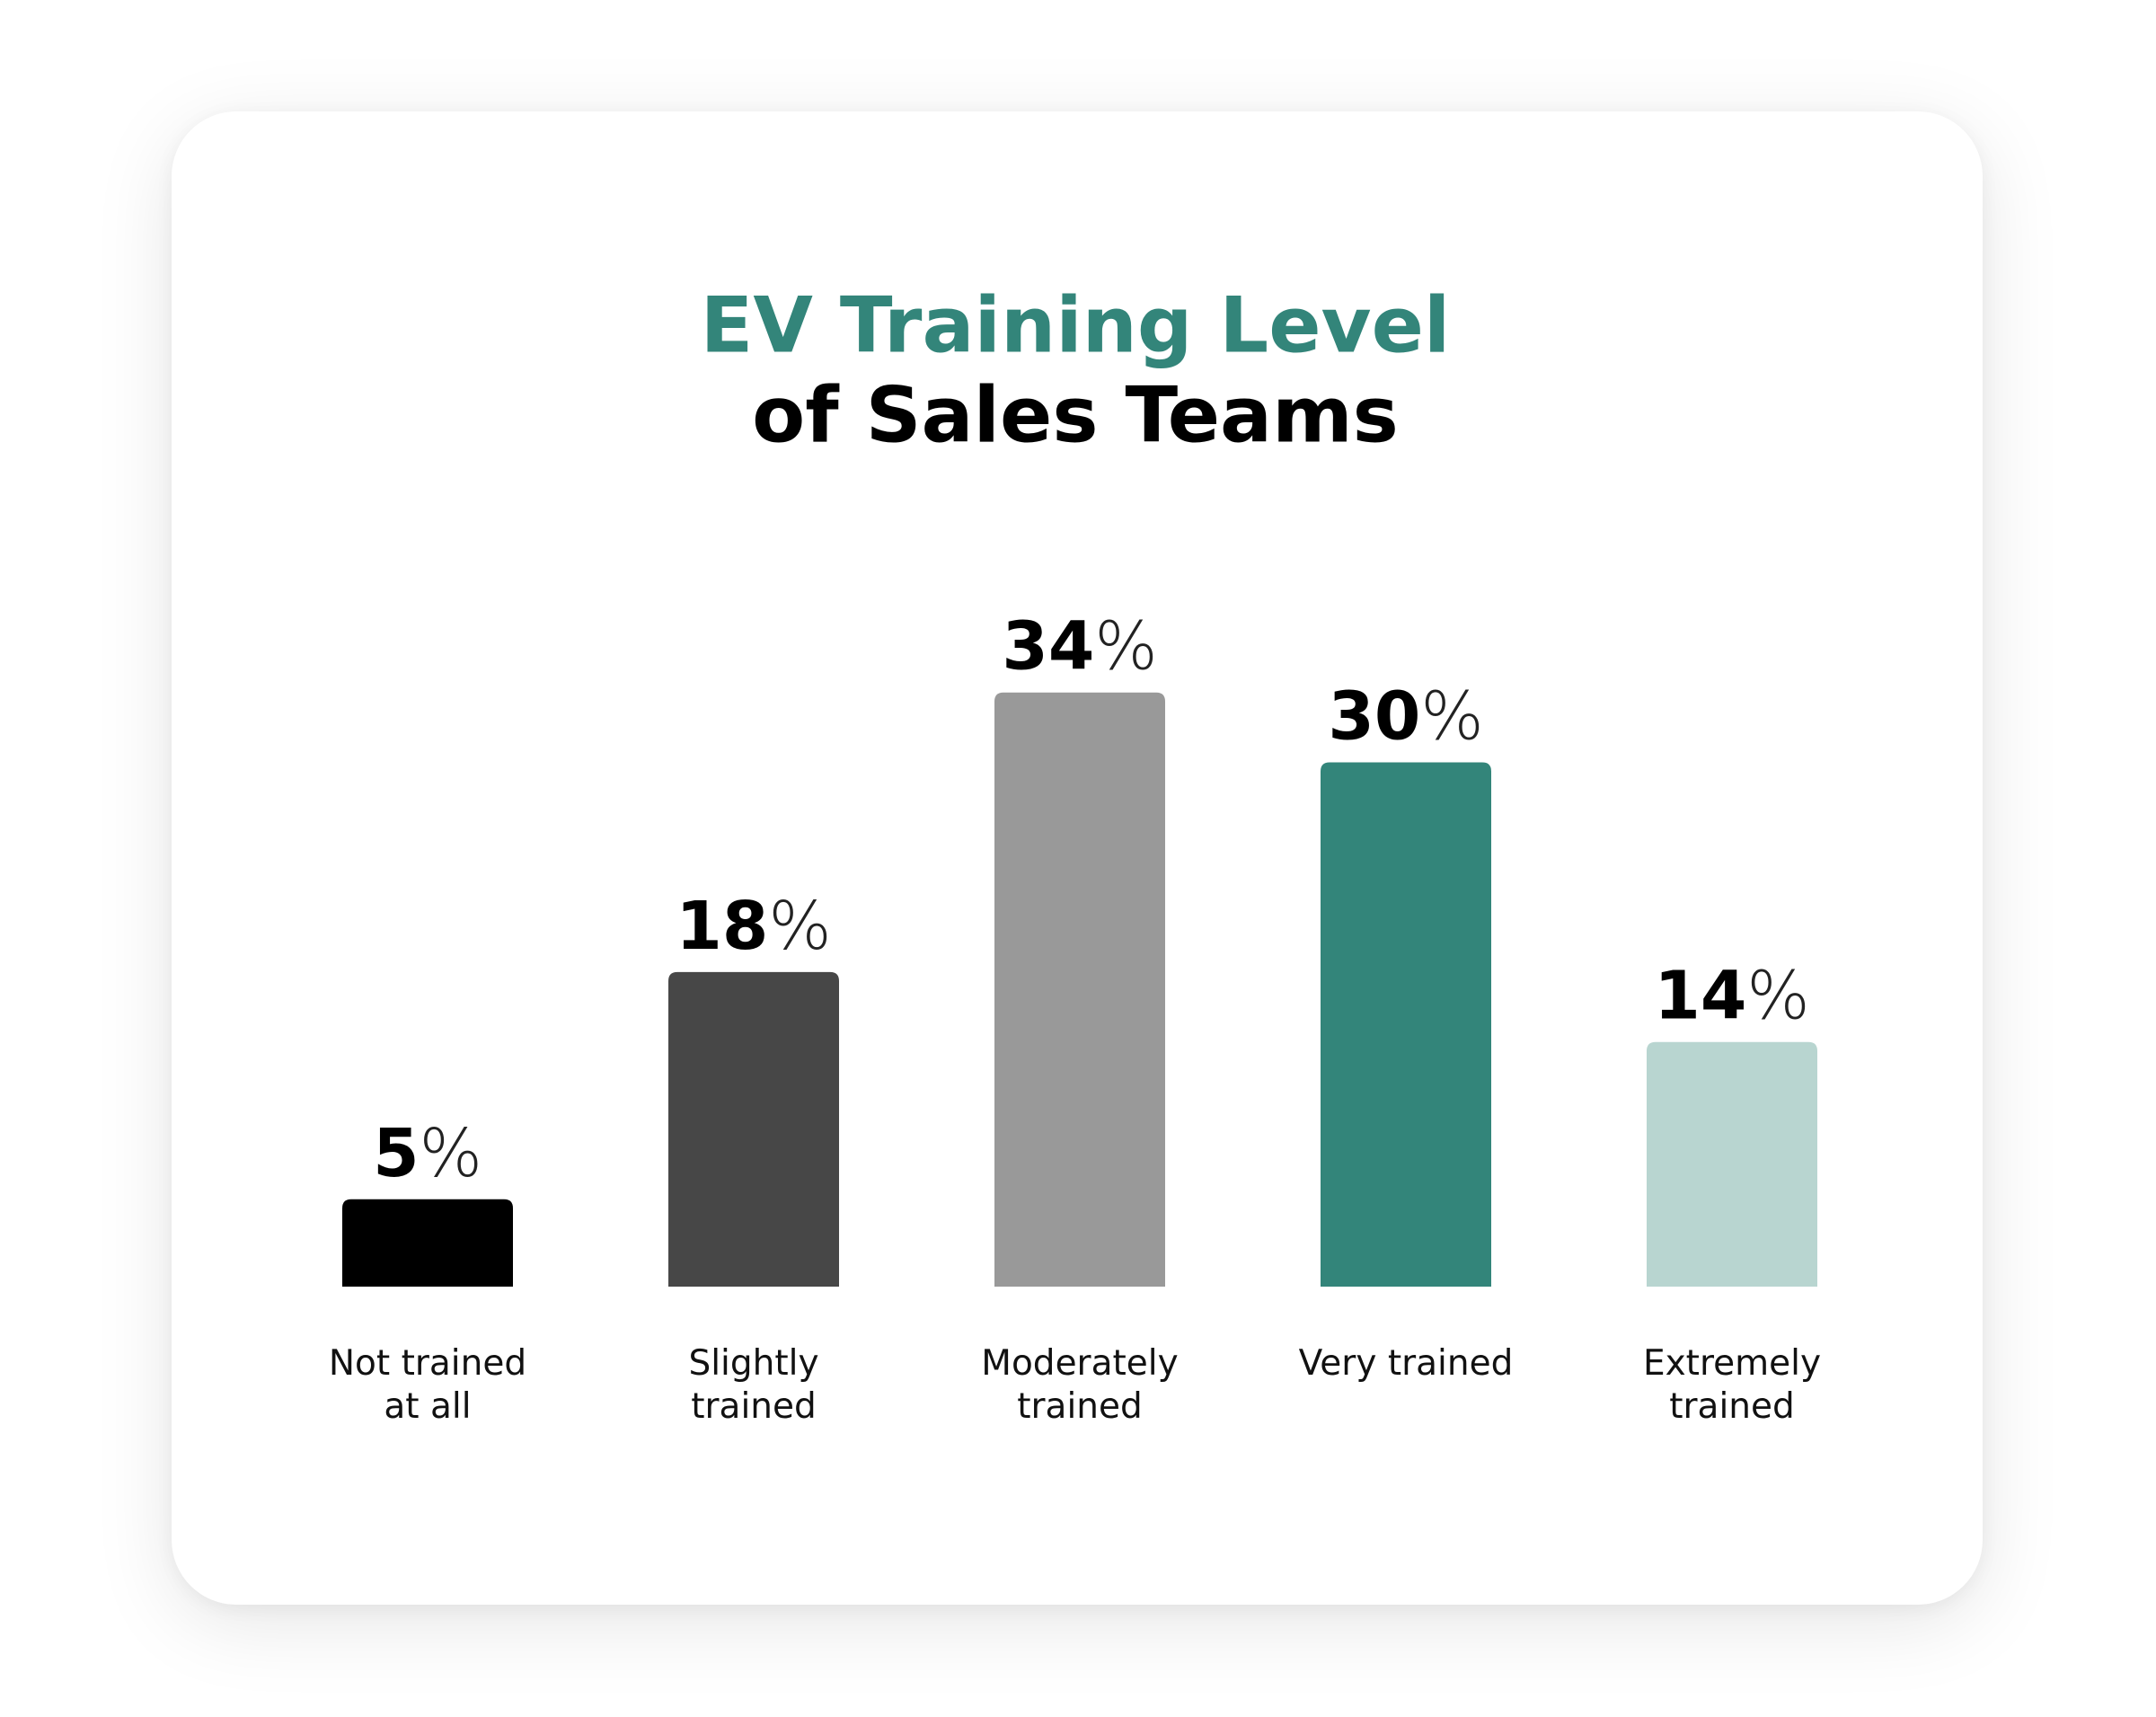 Image resolution: width=2156 pixels, height=1717 pixels. Describe the element at coordinates (1731, 996) in the screenshot. I see `value-label: 14%` at that location.